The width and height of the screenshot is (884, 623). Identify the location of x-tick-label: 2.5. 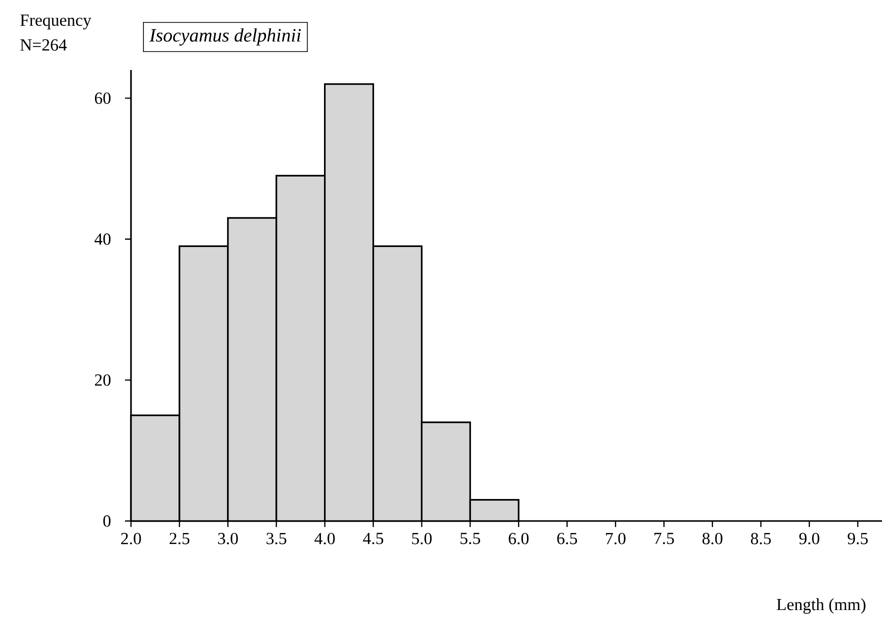
(180, 538).